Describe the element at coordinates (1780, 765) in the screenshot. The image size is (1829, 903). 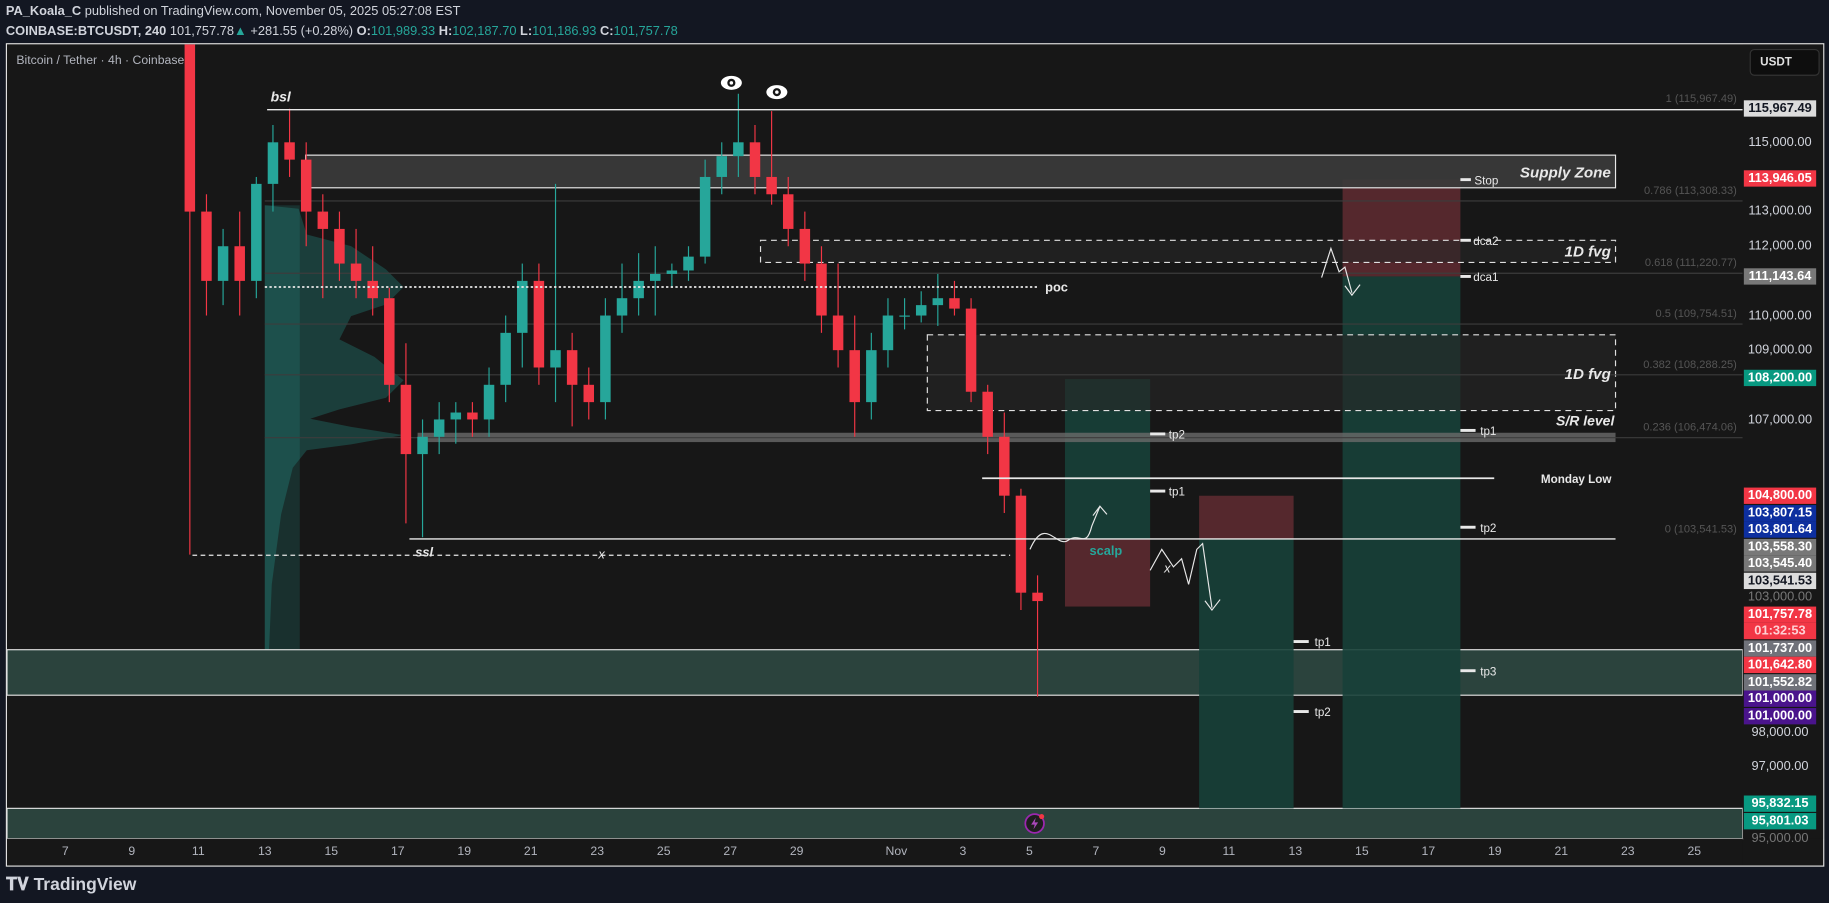
I see `price-axis-label: 97,000.00` at that location.